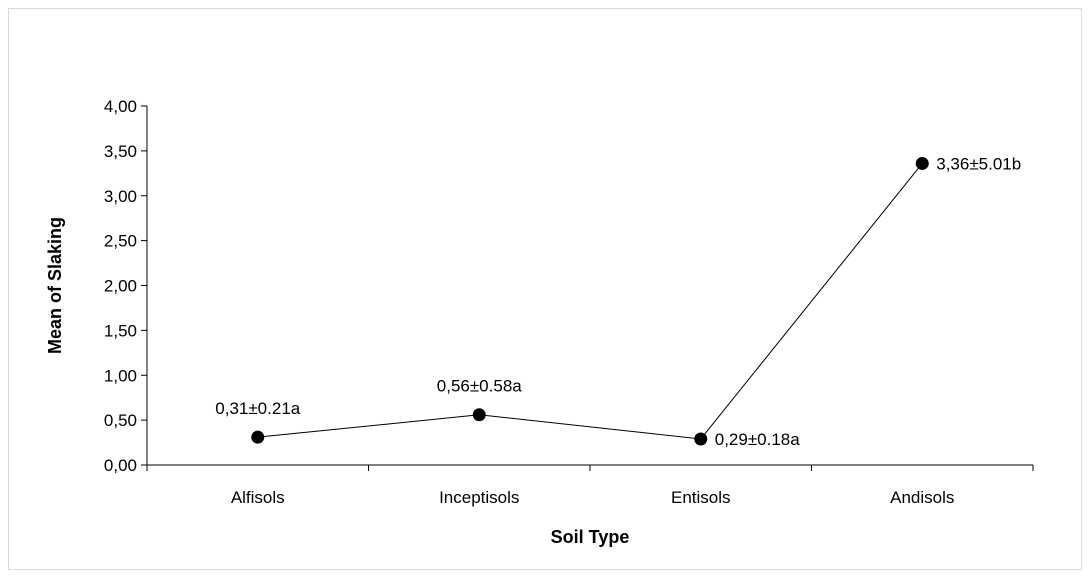  What do you see at coordinates (120, 286) in the screenshot?
I see `y-tick-label: 2,00` at bounding box center [120, 286].